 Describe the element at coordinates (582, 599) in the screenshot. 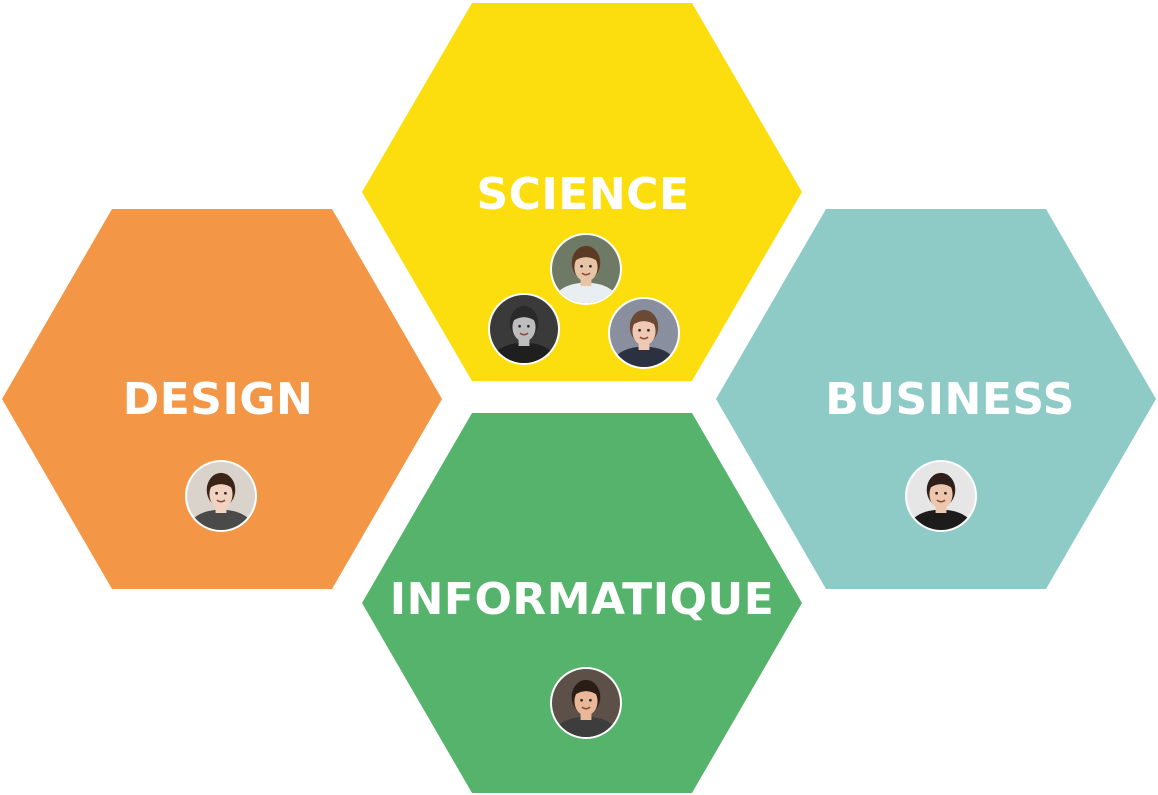

I see `hexagon-informatique-label: INFORMATIQUE` at that location.